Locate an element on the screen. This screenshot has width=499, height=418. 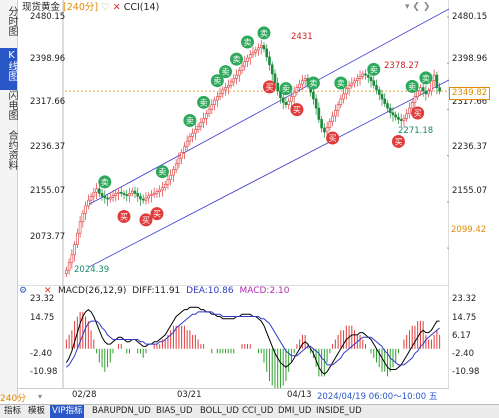
macd-dea-line is located at coordinates (253, 339).